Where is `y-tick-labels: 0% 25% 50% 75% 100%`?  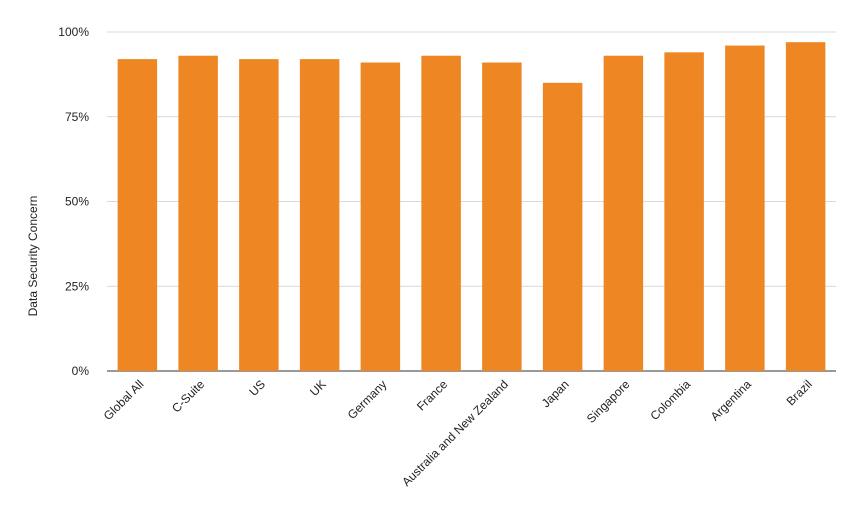 y-tick-labels: 0% 25% 50% 75% 100% is located at coordinates (73, 201).